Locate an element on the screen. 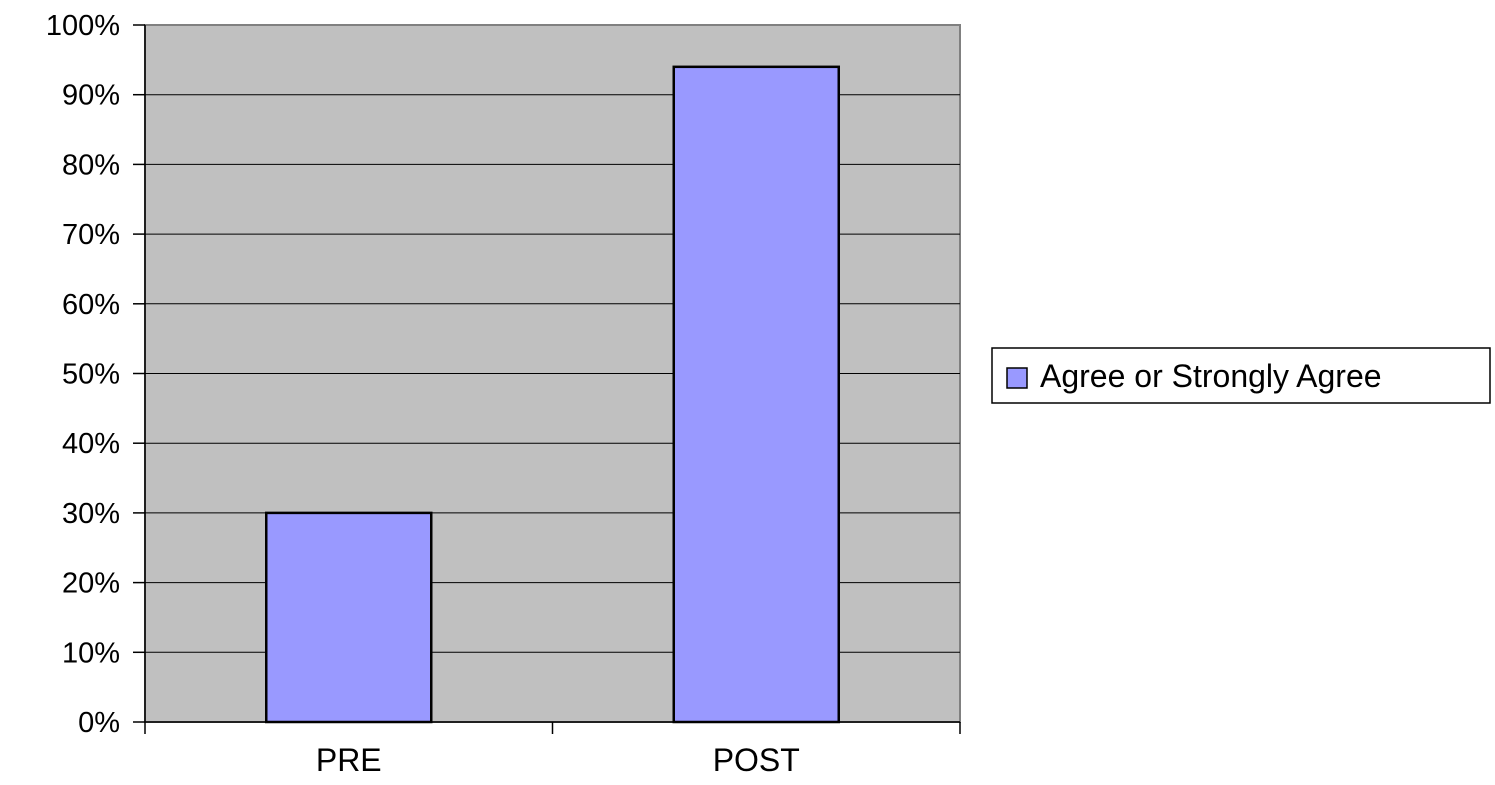 This screenshot has height=785, width=1495. x-tick-labels: PRE POST is located at coordinates (552, 750).